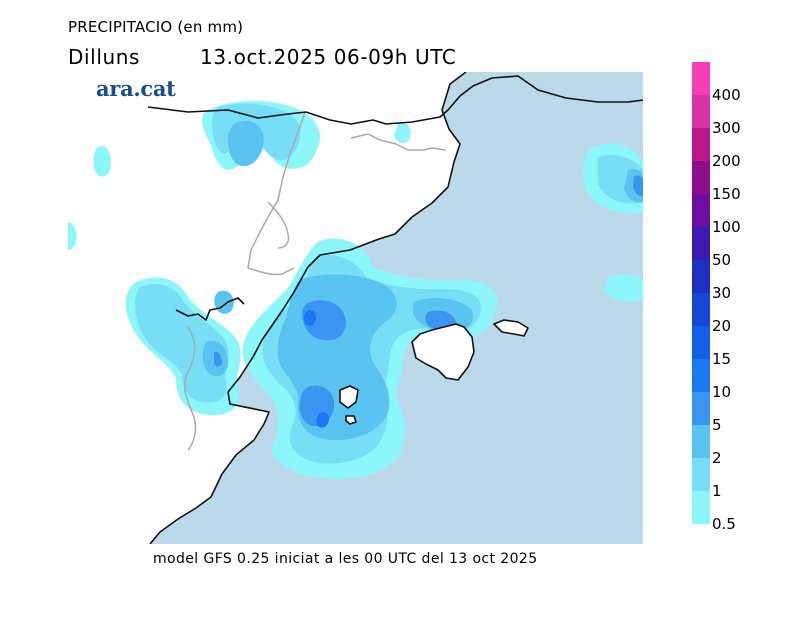 The width and height of the screenshot is (800, 617). Describe the element at coordinates (104, 57) in the screenshot. I see `chart-day: Dilluns` at that location.